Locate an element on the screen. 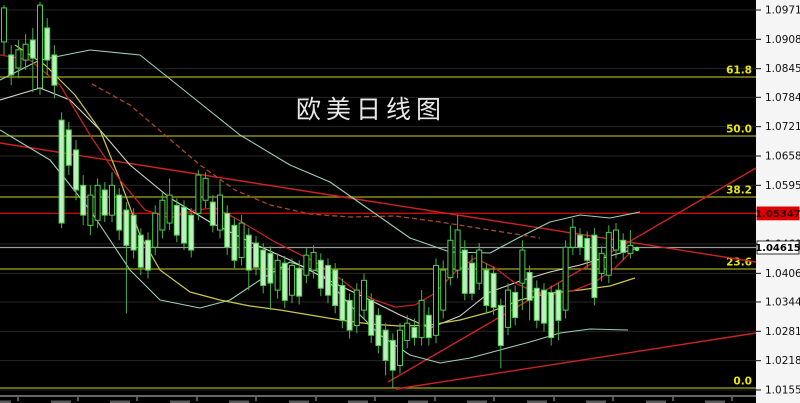 The height and width of the screenshot is (403, 800). fib-level-label: 23.6 is located at coordinates (739, 263).